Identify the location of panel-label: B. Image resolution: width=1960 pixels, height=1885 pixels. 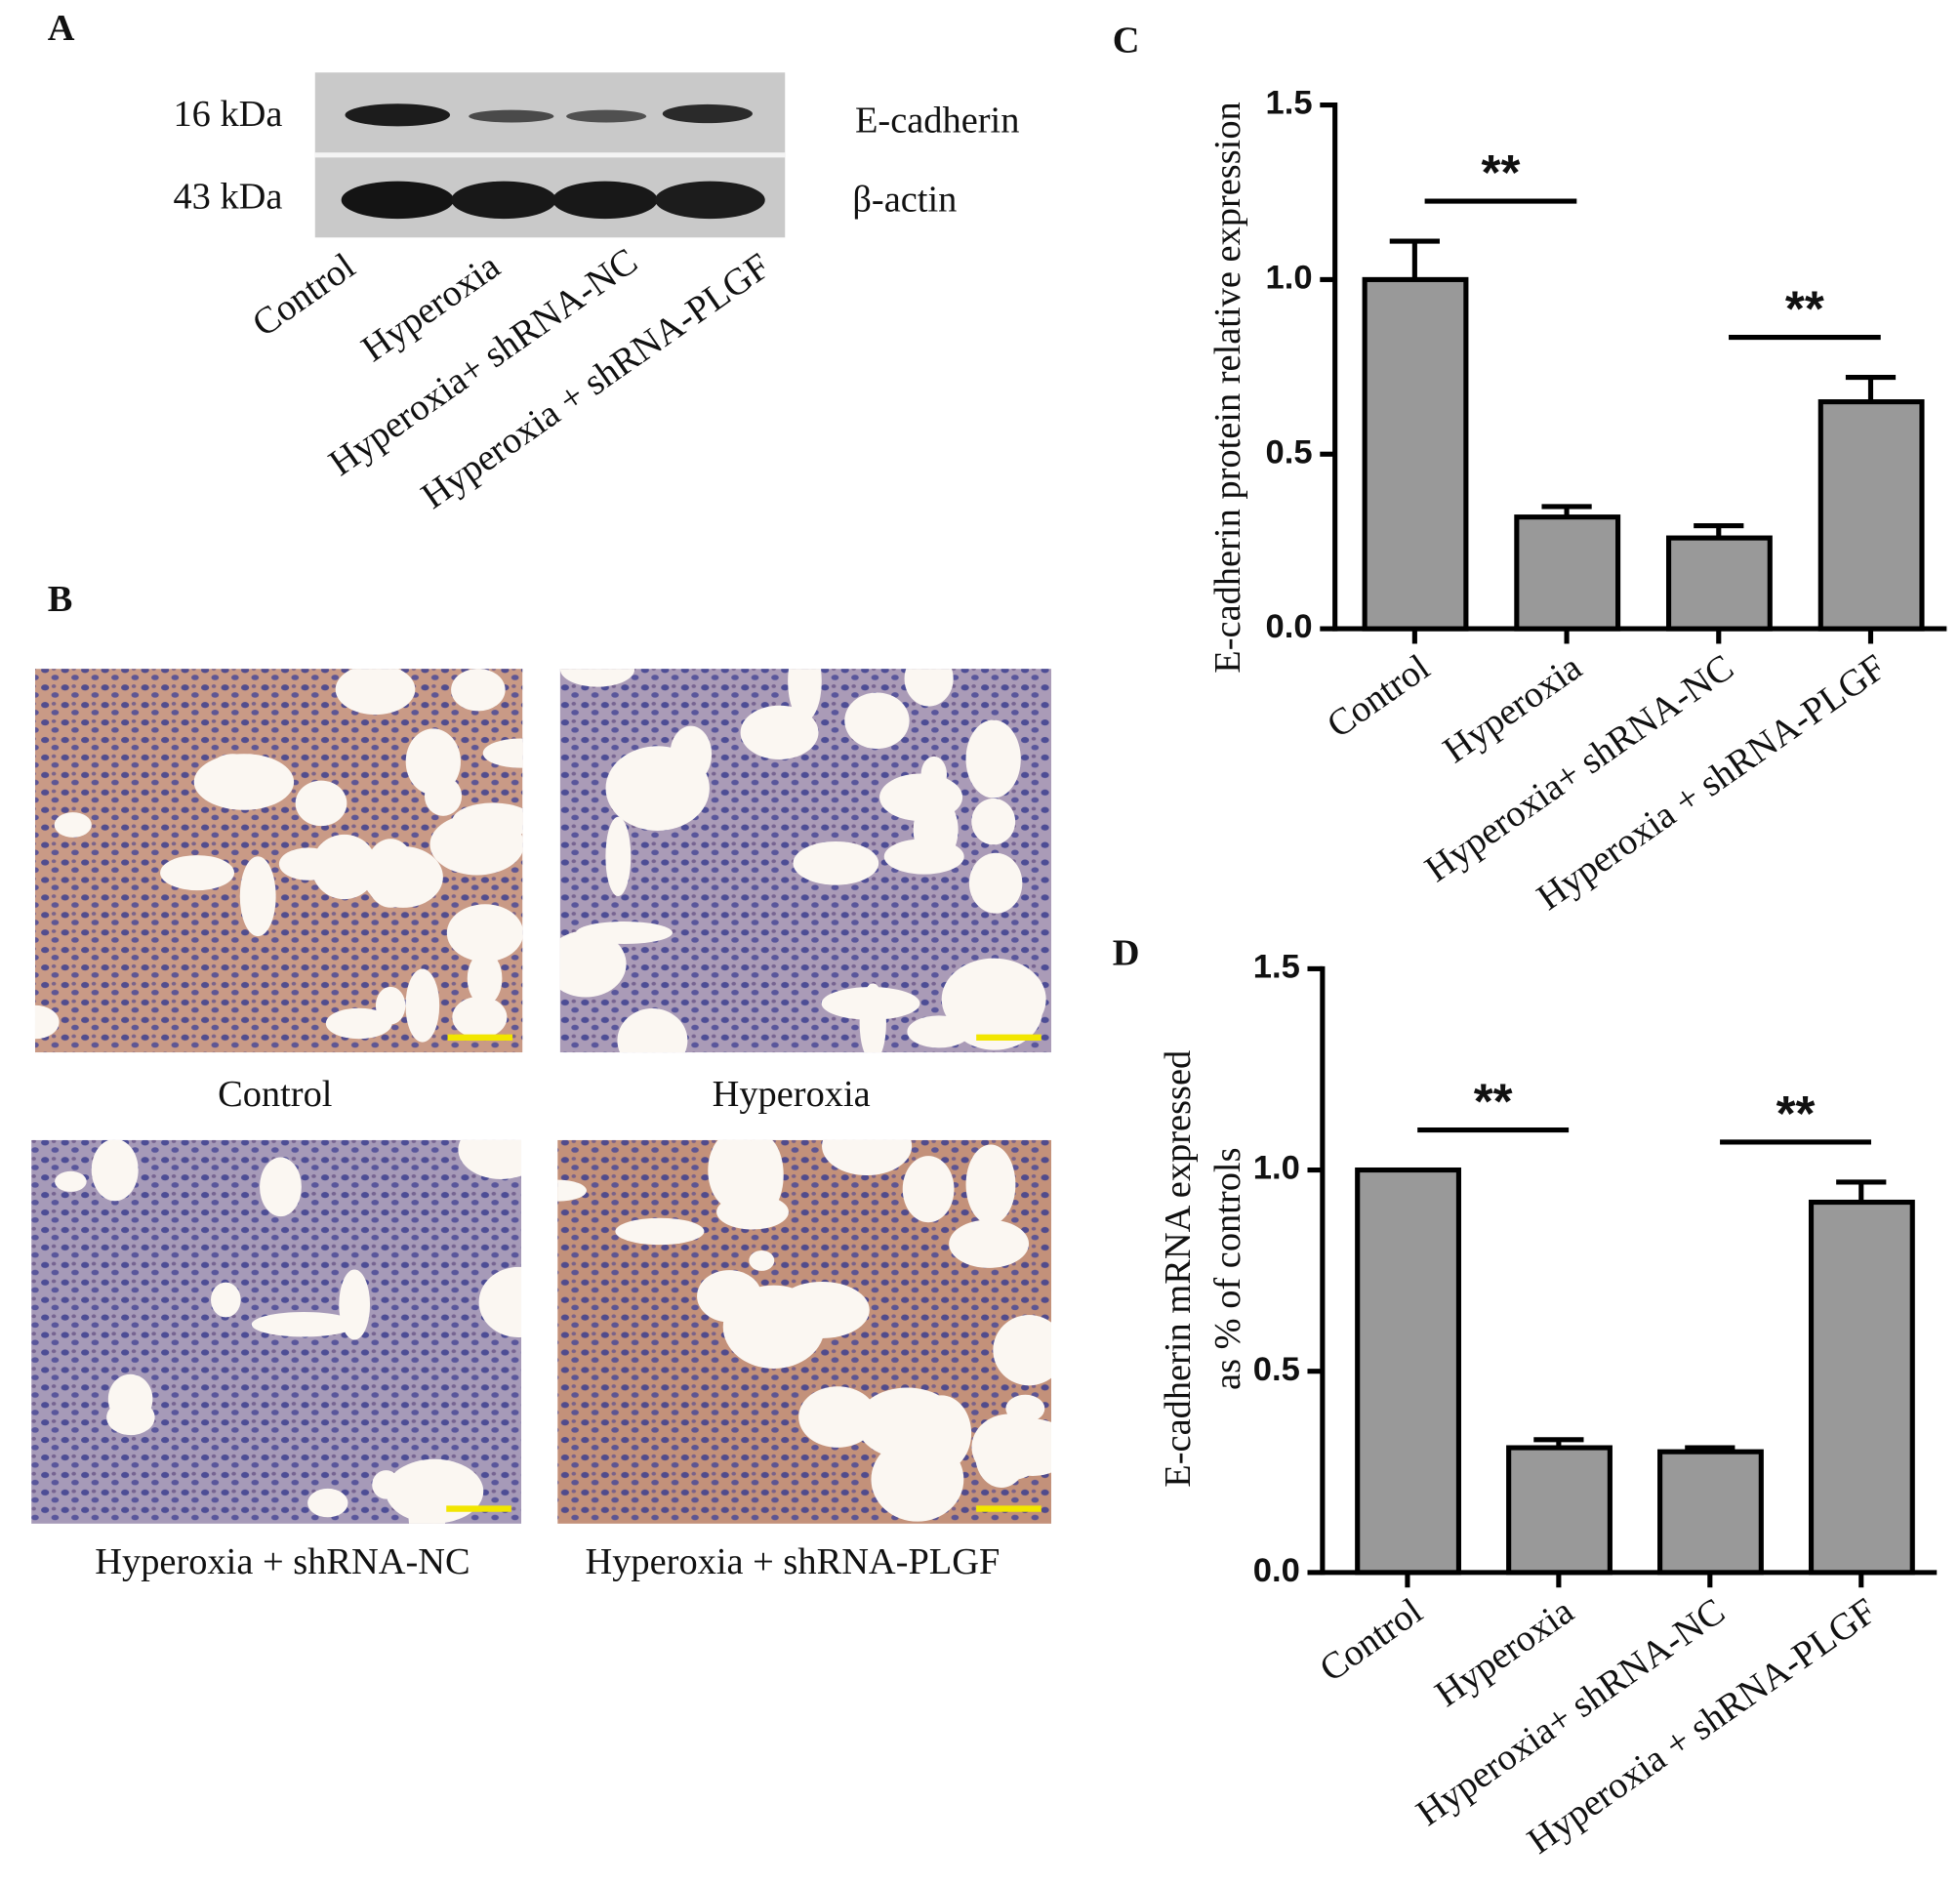
(60, 599).